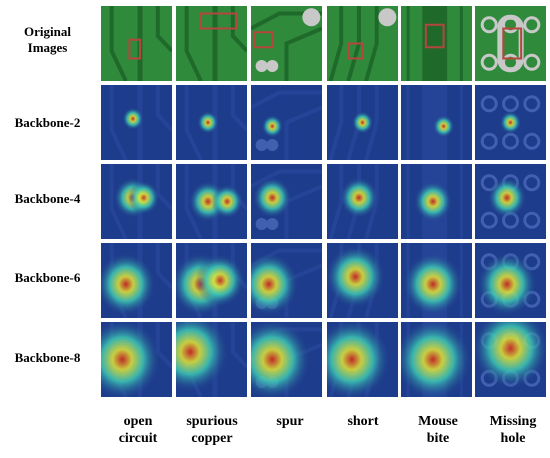 This screenshot has height=458, width=550. I want to click on row-label-3: Backbone-6, so click(47, 277).